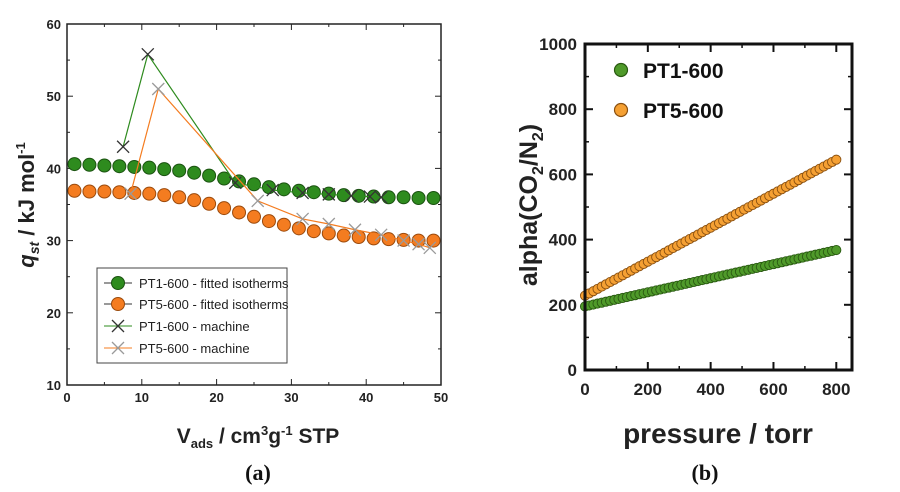 The width and height of the screenshot is (900, 492). I want to click on y-tick-label: 30, so click(54, 241).